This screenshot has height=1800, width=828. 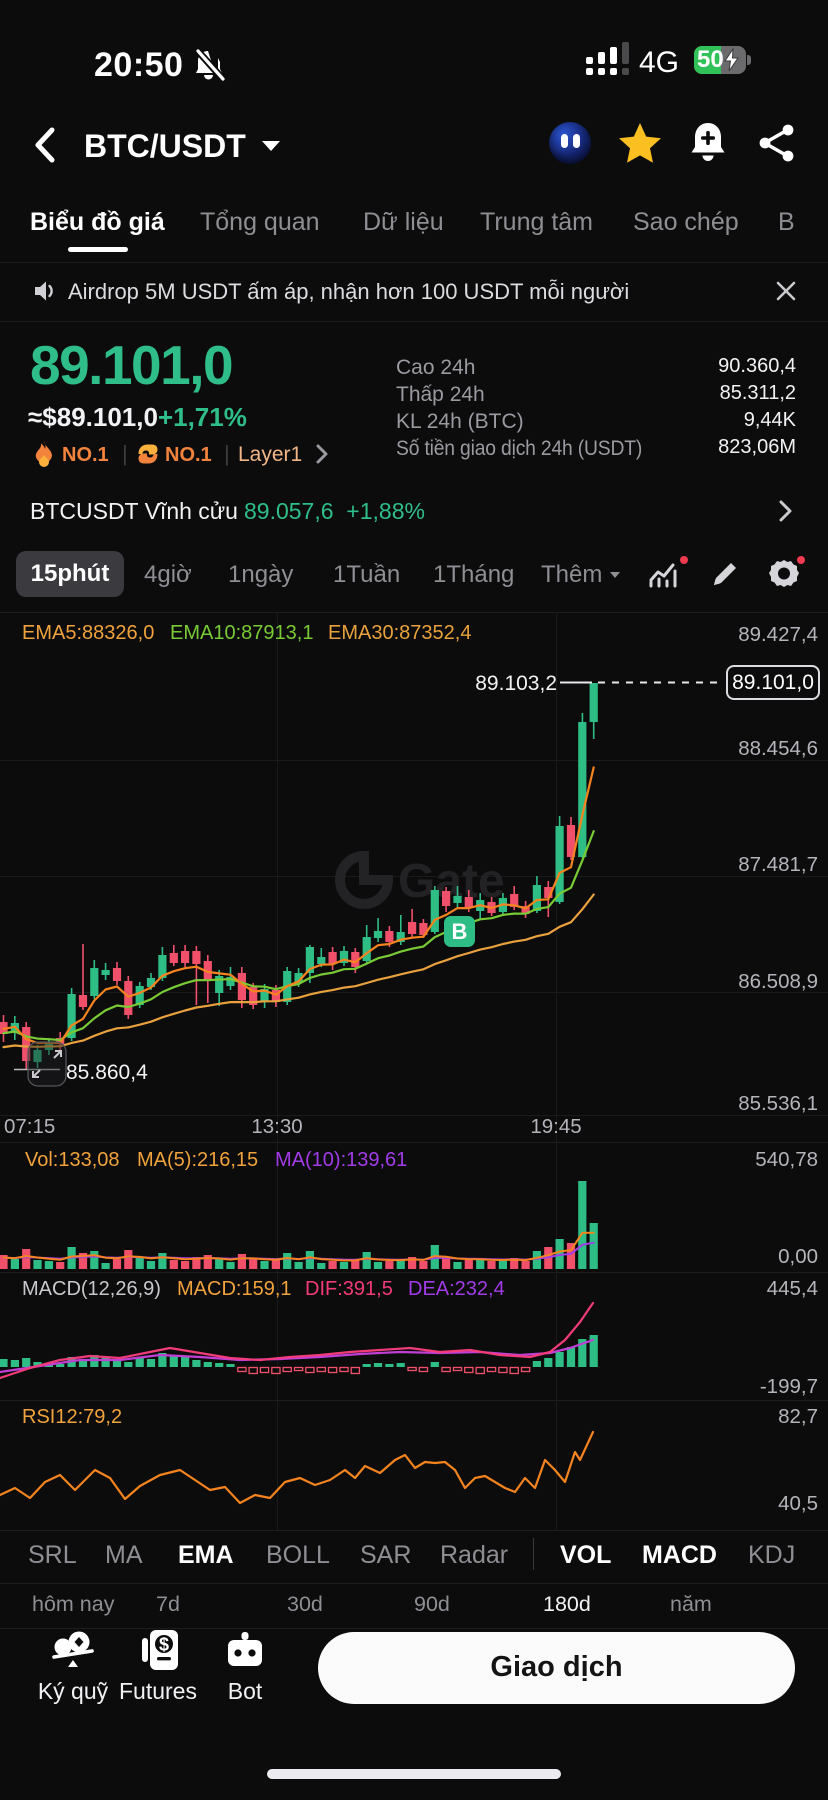 I want to click on svg-text: 445,4, so click(x=792, y=1288).